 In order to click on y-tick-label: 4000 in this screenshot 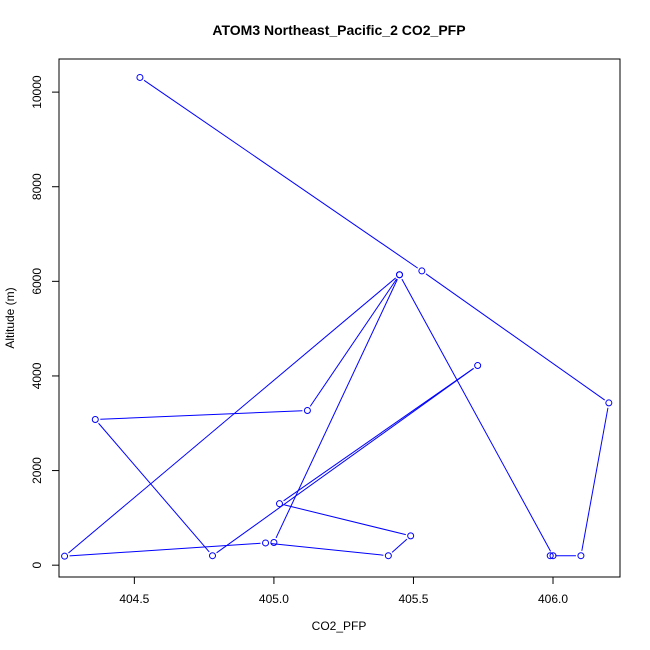, I will do `click(37, 375)`.